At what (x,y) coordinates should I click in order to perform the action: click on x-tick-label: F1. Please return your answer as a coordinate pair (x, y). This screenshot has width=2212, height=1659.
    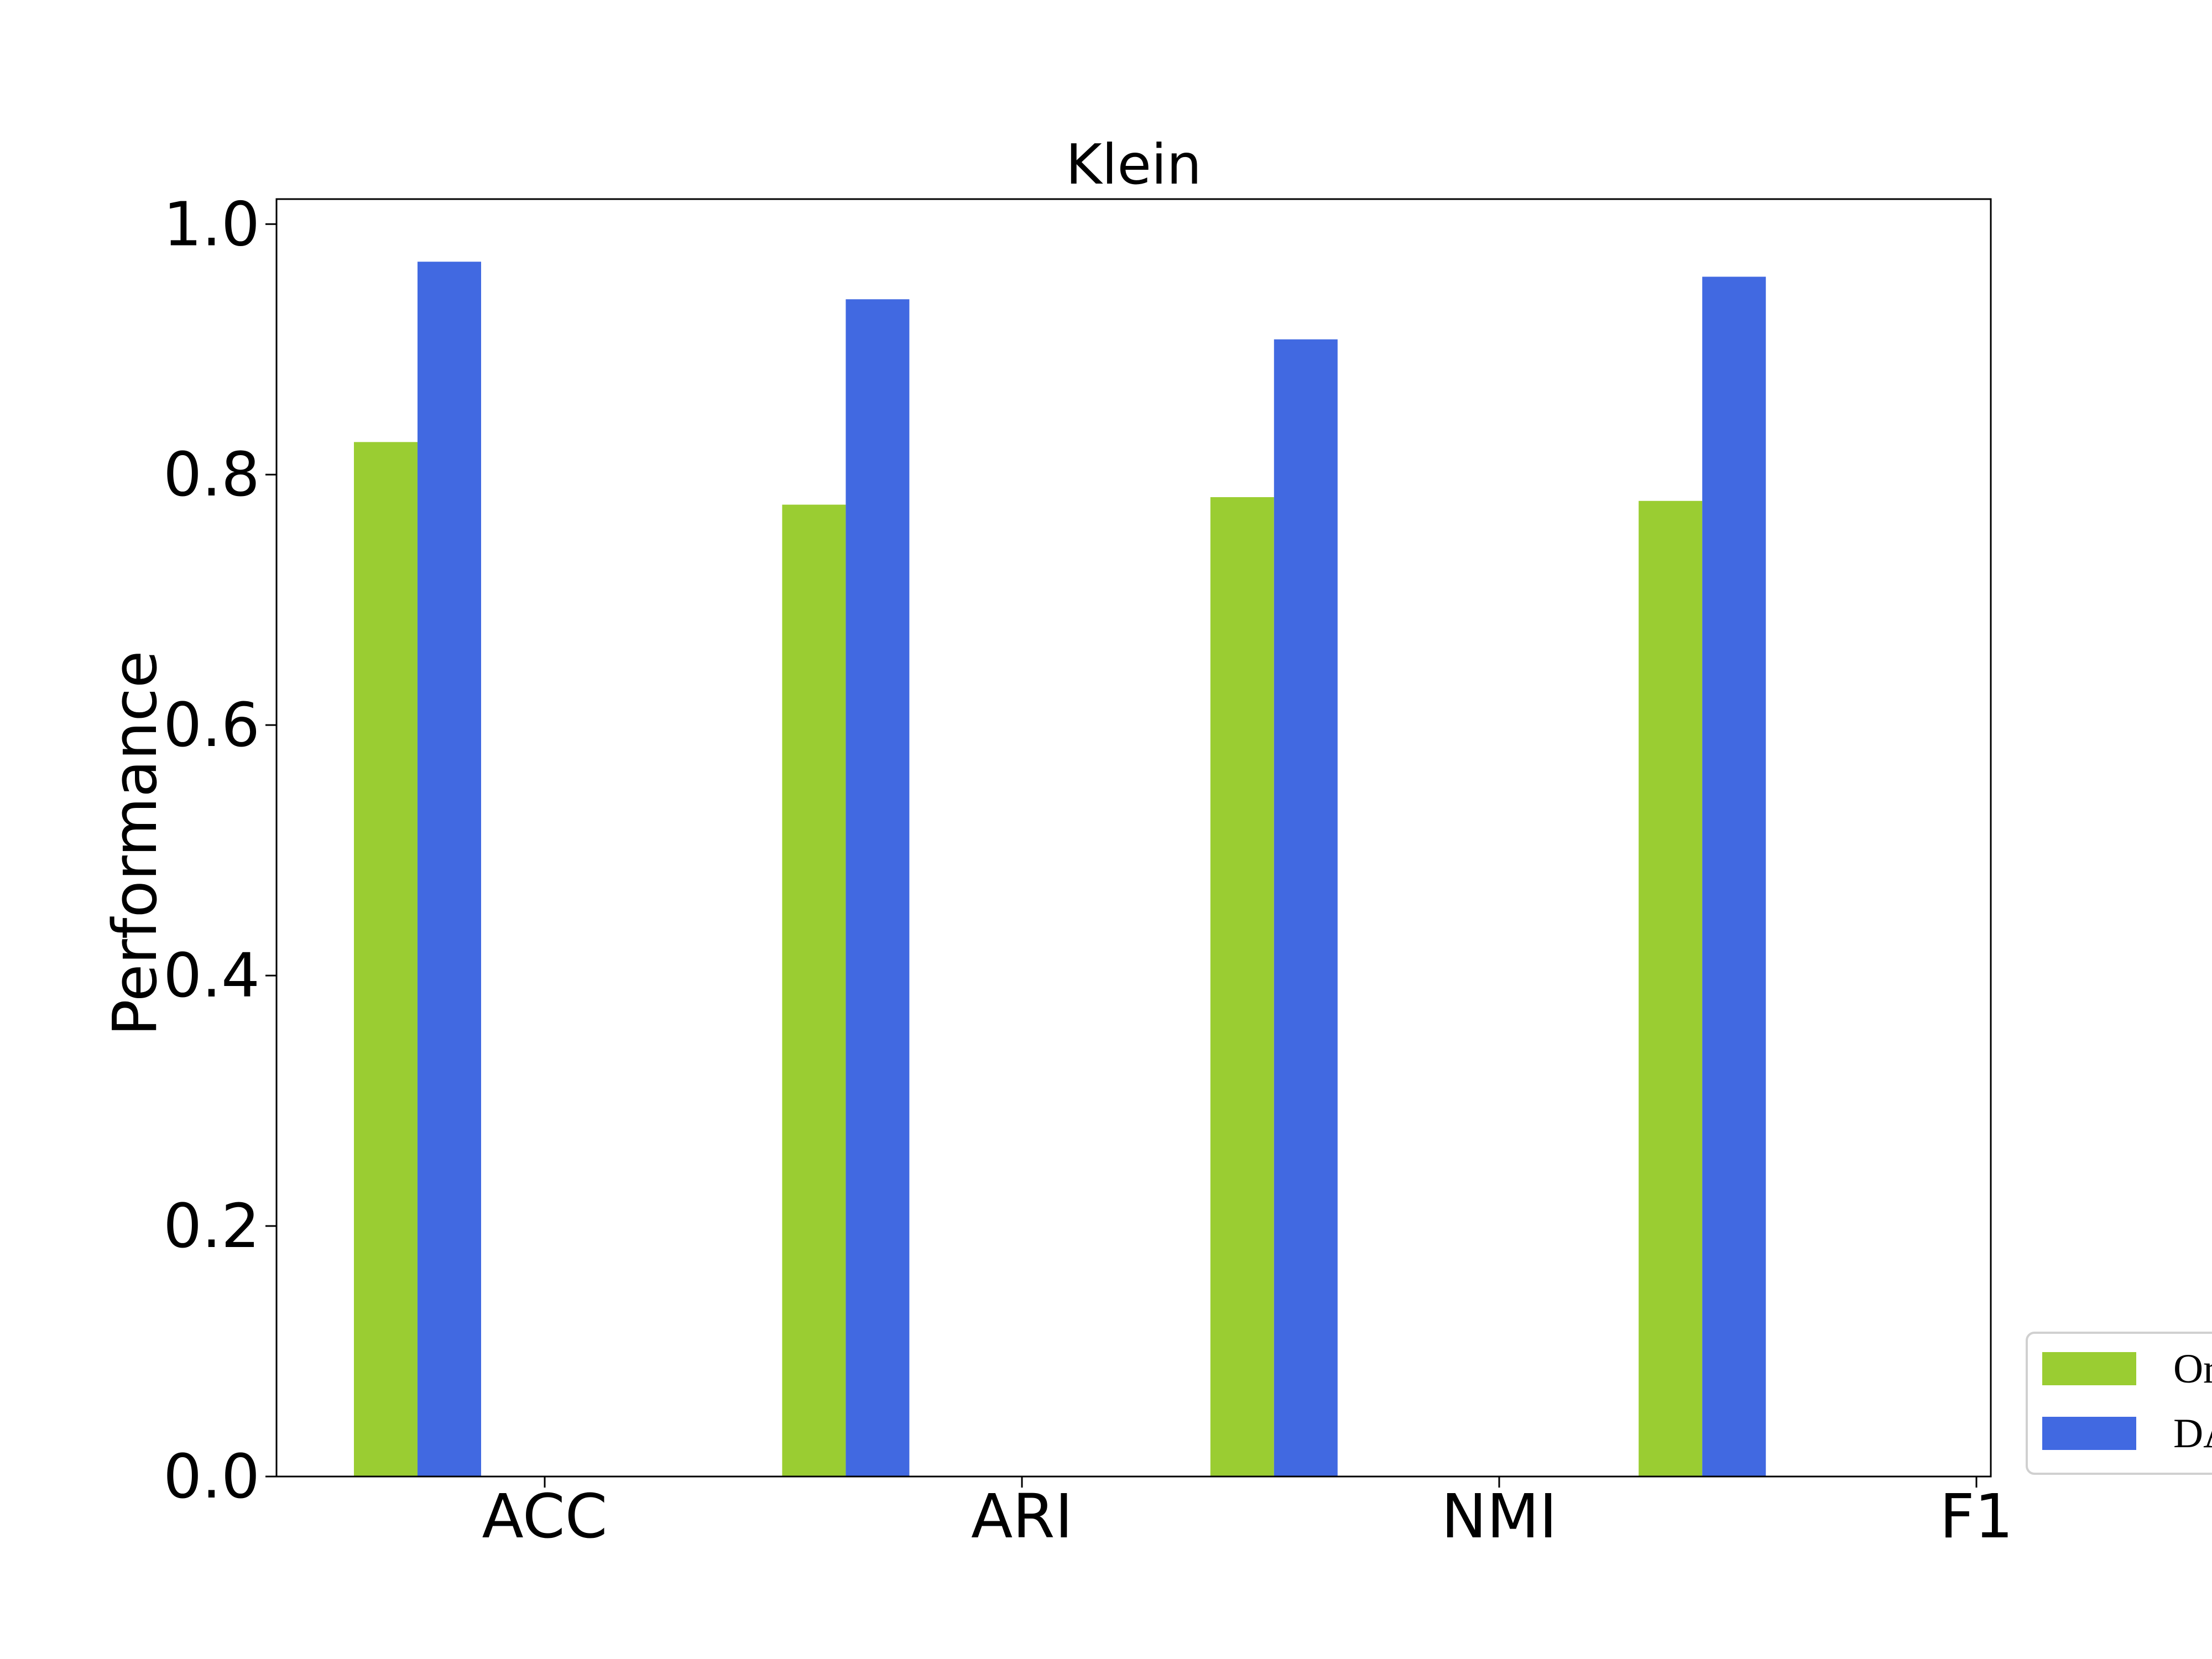
    Looking at the image, I should click on (1976, 1516).